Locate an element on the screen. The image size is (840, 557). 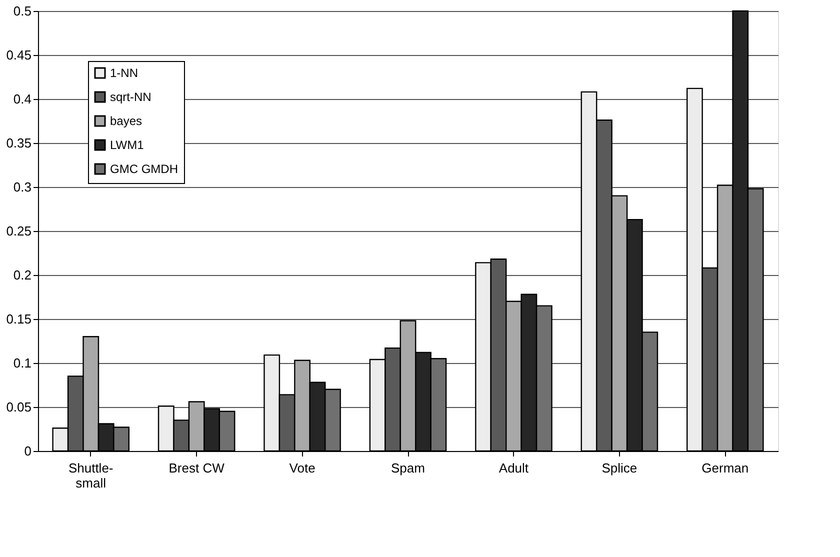
y-tick-label: 0.35 is located at coordinates (19, 143).